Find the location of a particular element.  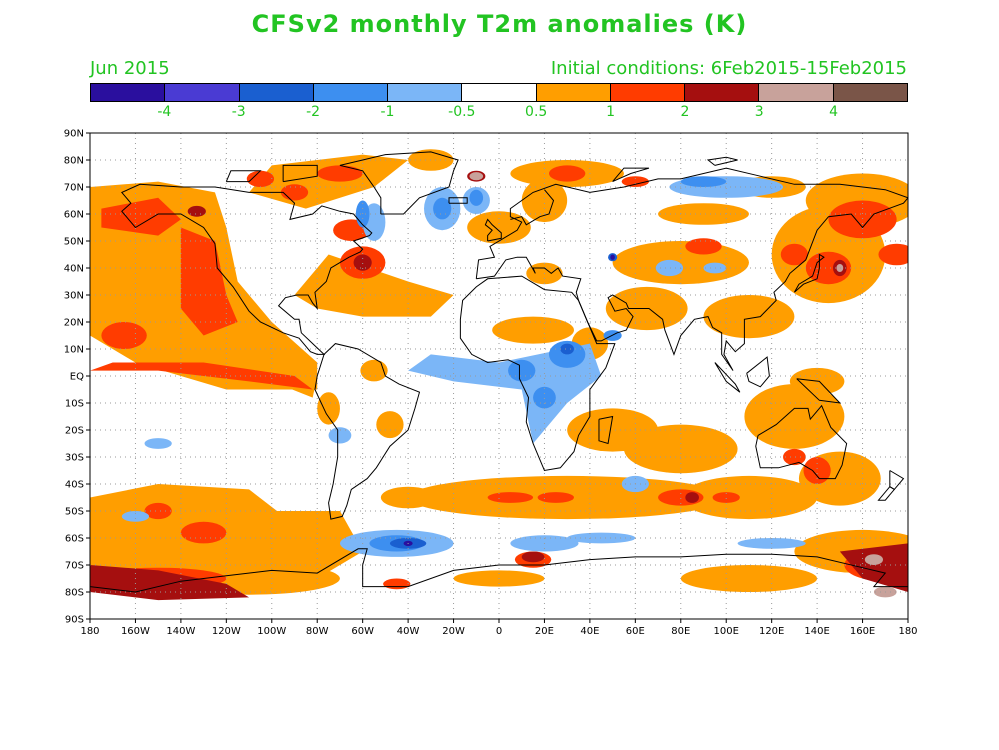

lon-label: 140W is located at coordinates (180, 631).